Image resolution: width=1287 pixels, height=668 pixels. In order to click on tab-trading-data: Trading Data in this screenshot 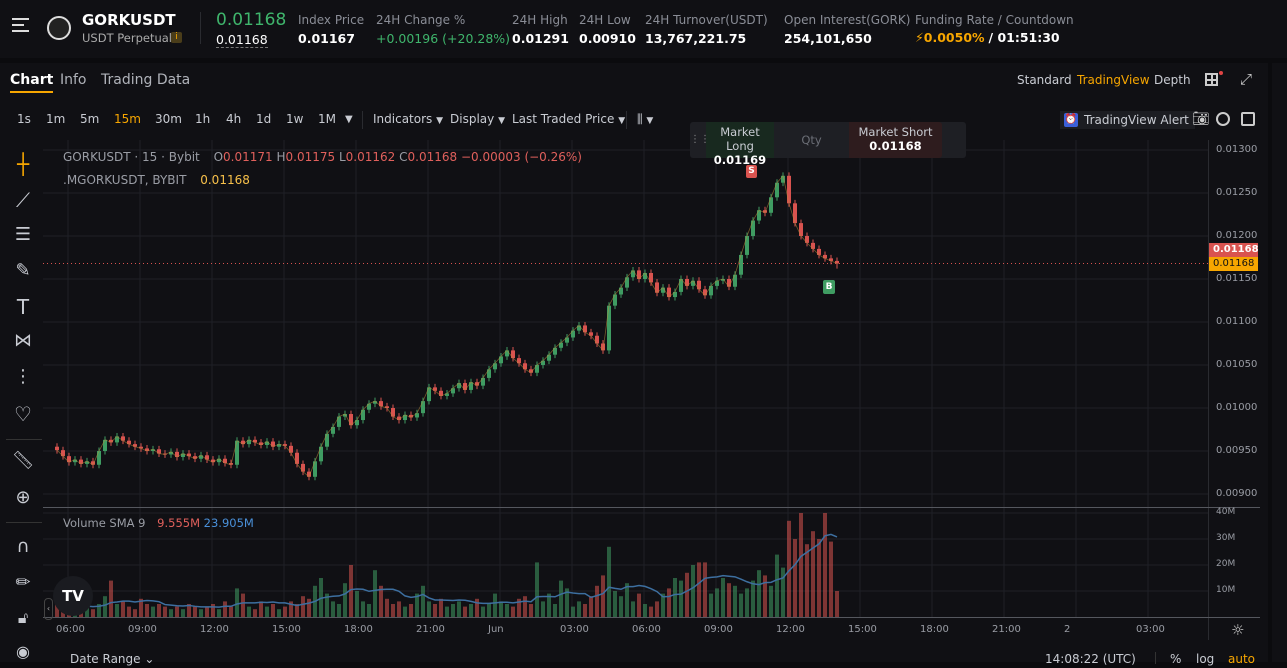, I will do `click(146, 80)`.